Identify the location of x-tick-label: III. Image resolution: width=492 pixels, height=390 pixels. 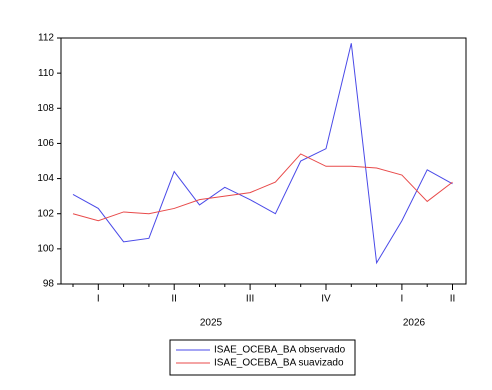
(250, 299).